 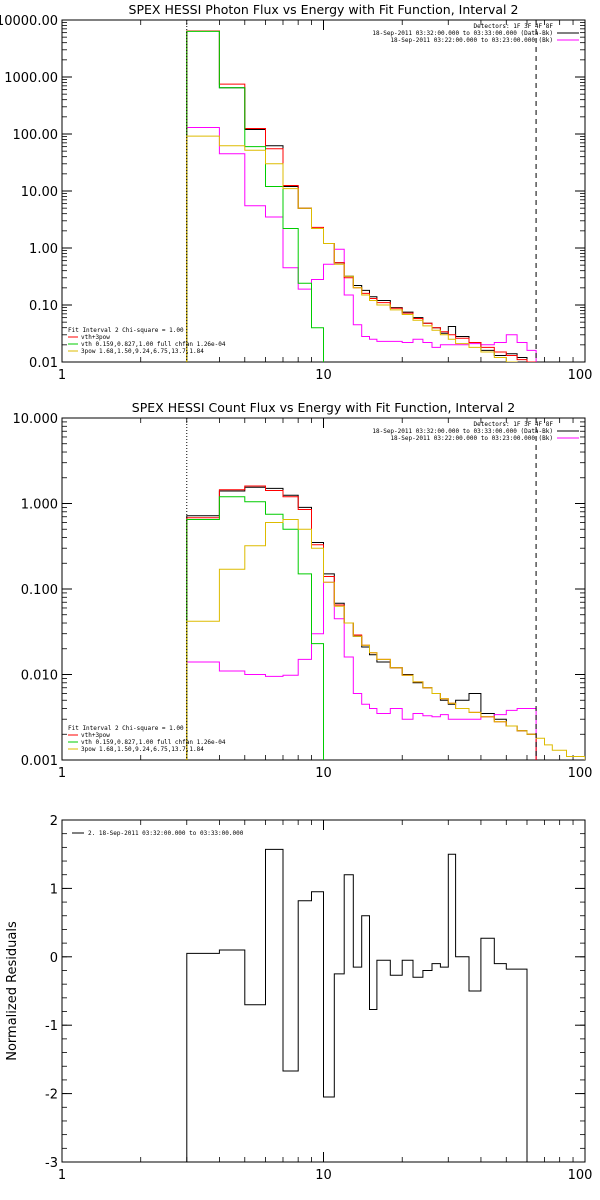 What do you see at coordinates (43, 249) in the screenshot?
I see `y-tick-label: 1.00` at bounding box center [43, 249].